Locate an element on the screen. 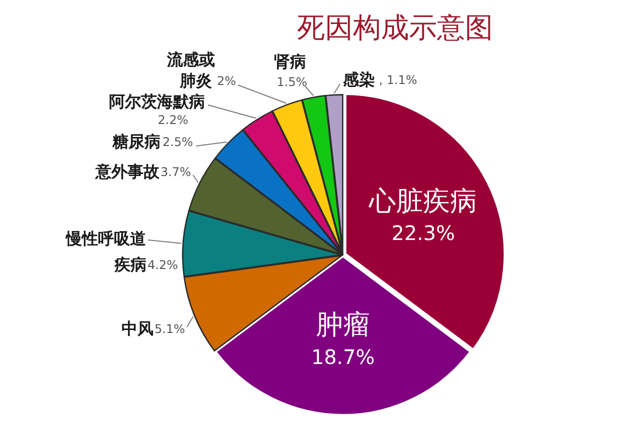 This screenshot has height=428, width=640. data-label: 5.1% is located at coordinates (170, 329).